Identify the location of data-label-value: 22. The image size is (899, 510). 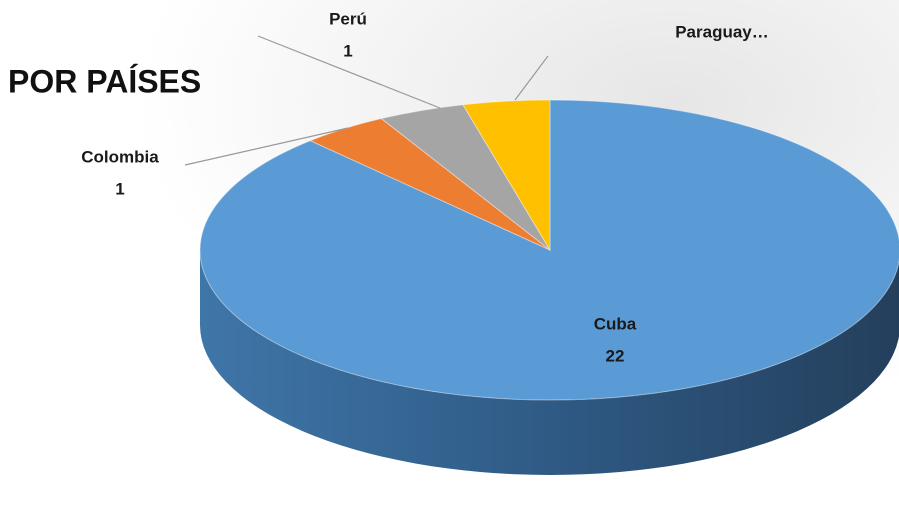
(615, 355).